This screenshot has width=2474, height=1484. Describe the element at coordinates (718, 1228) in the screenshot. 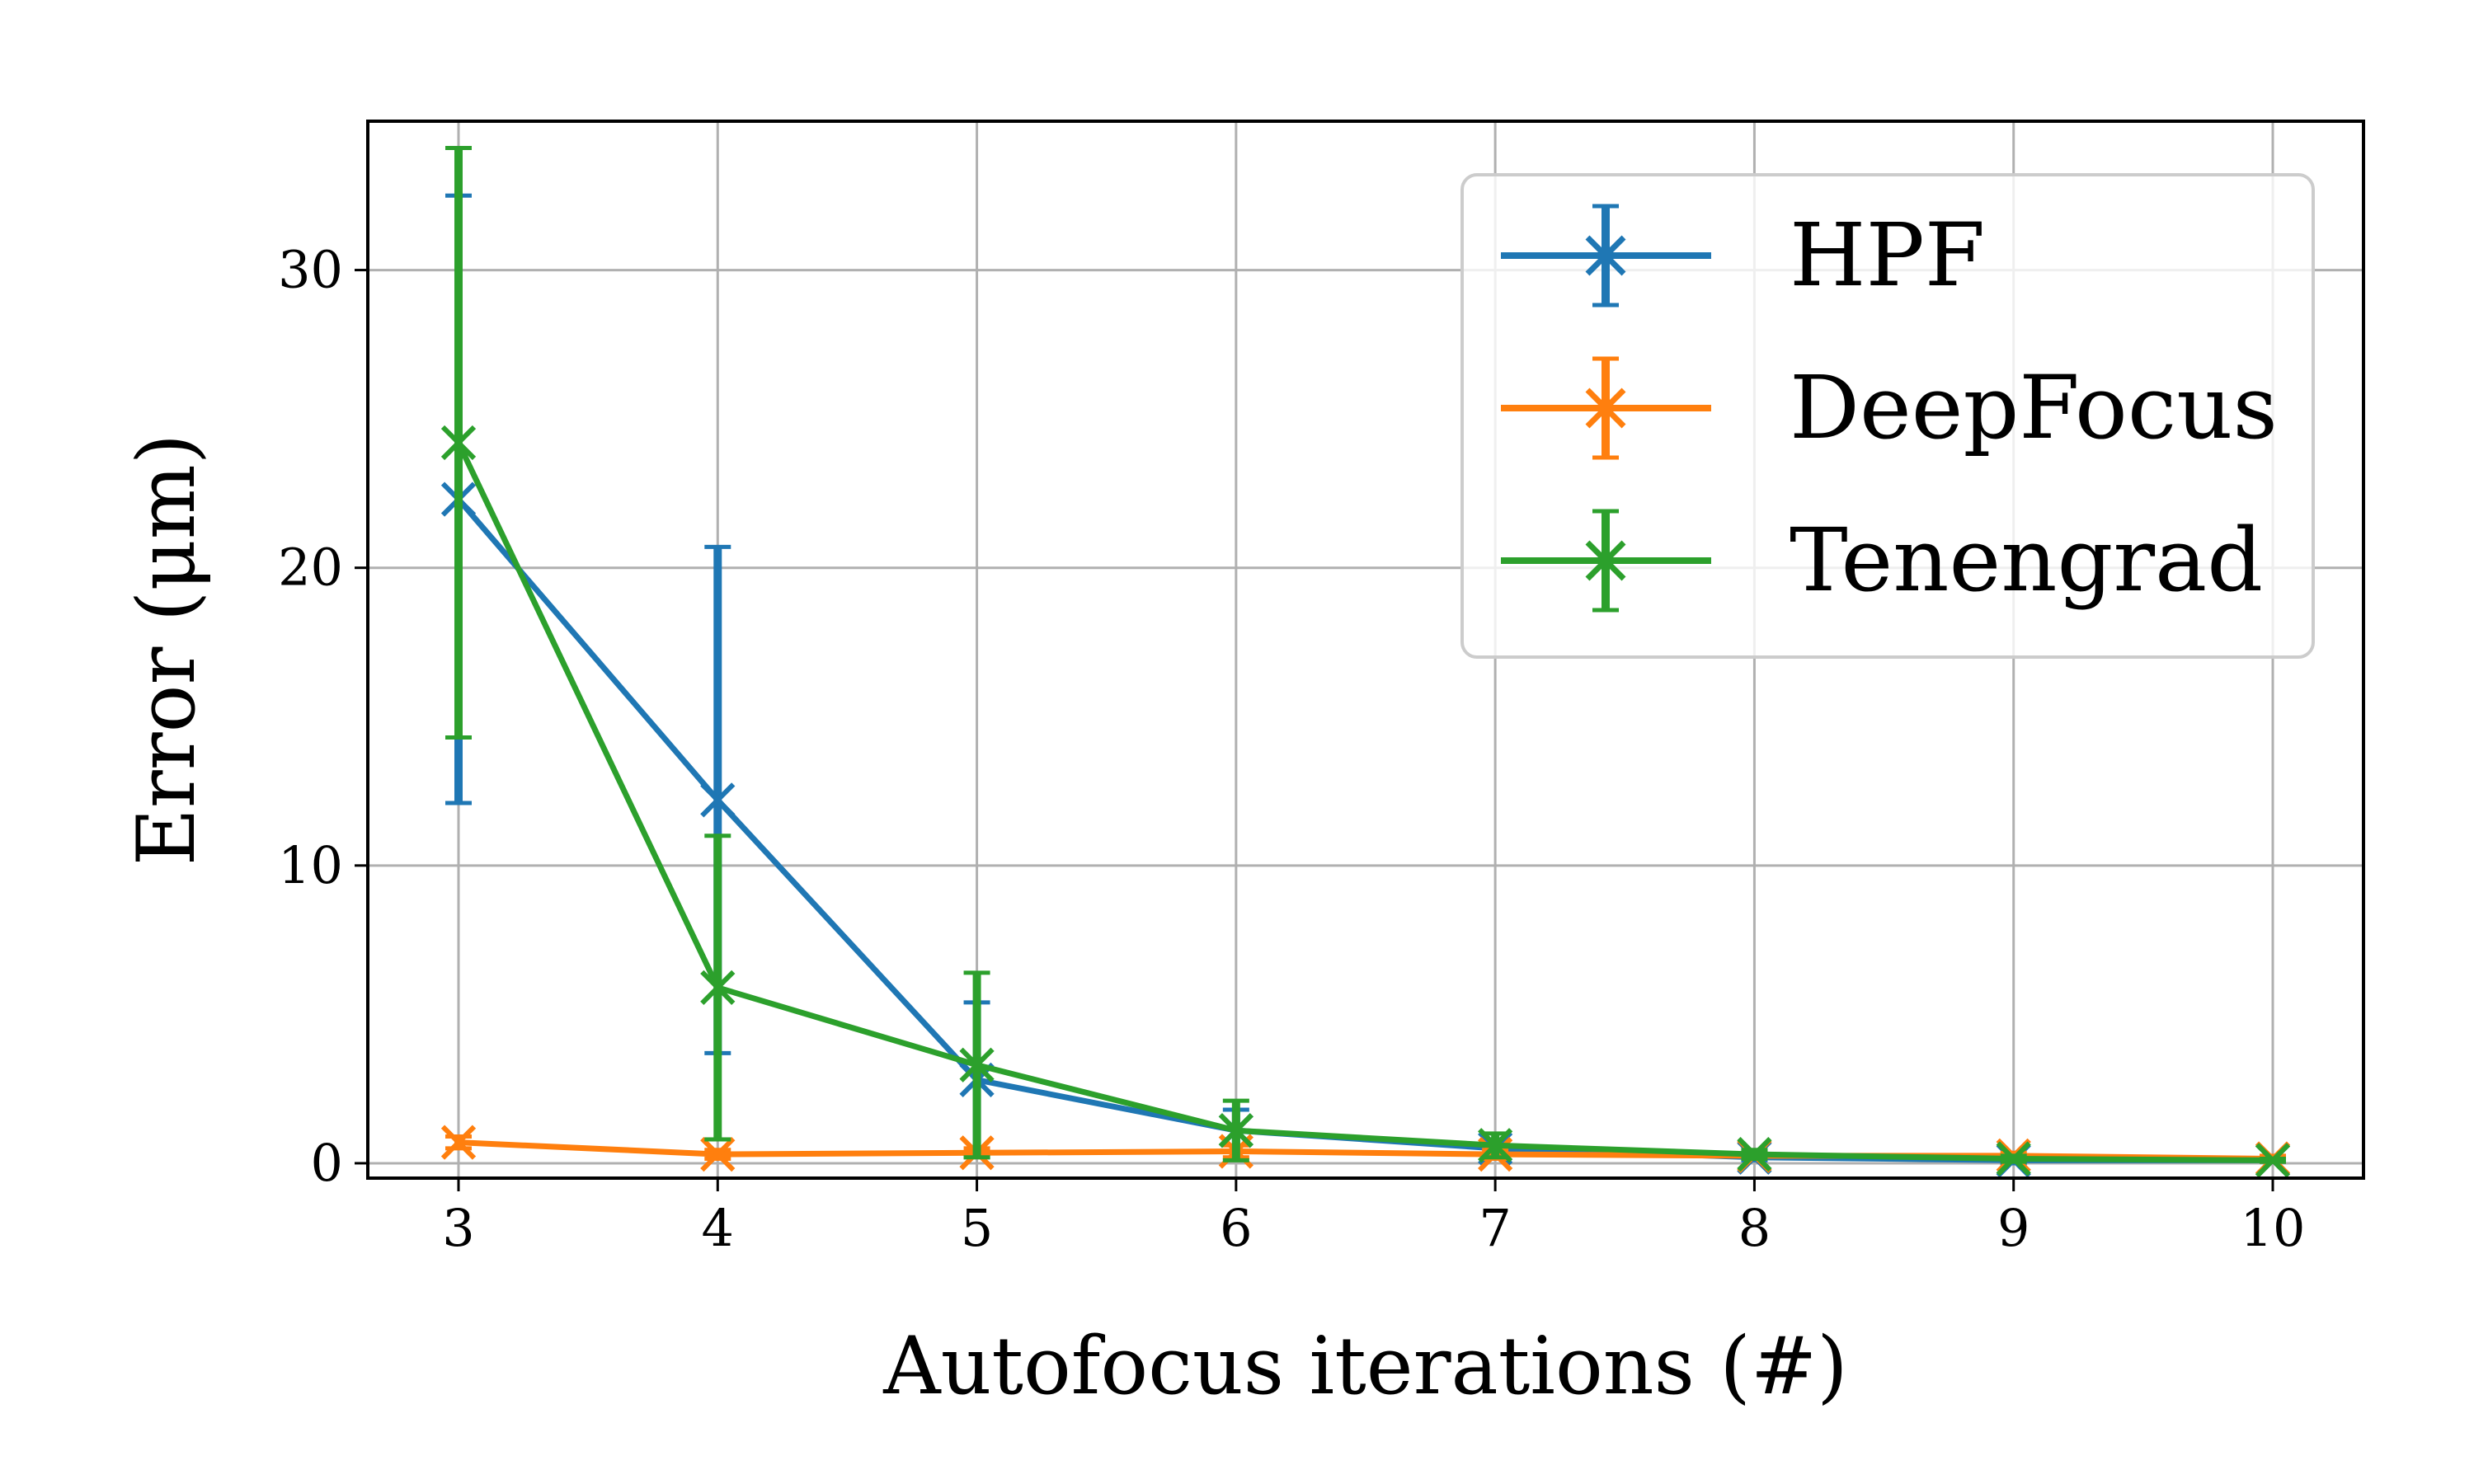

I see `x-tick-label: 4` at that location.